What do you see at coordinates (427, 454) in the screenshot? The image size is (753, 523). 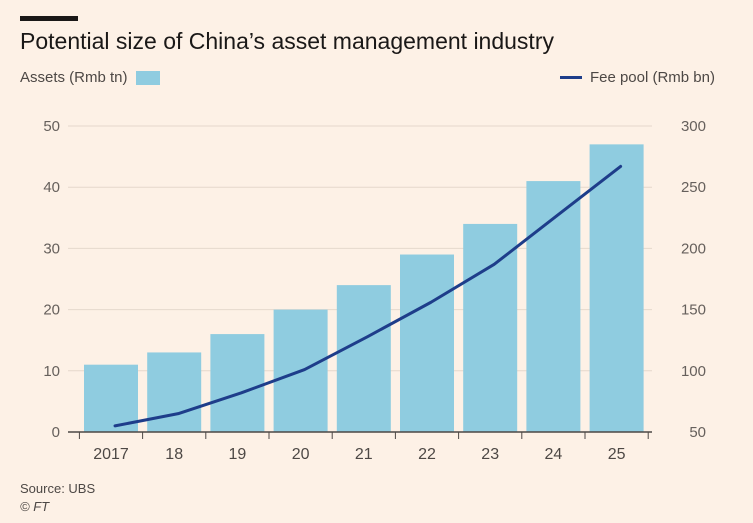 I see `x-tick-label: 22` at bounding box center [427, 454].